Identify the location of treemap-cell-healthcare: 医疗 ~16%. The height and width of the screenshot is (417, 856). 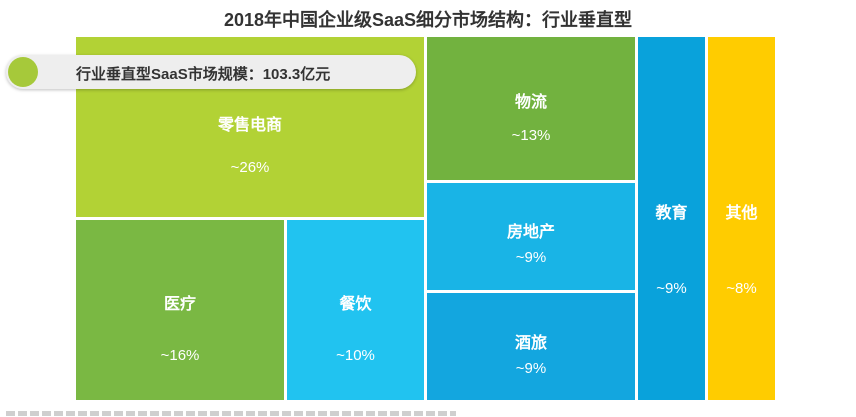
(180, 310).